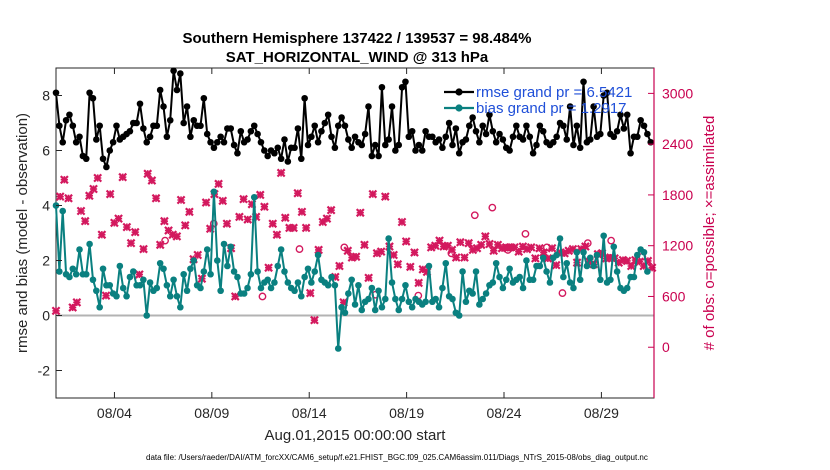  What do you see at coordinates (709, 233) in the screenshot?
I see `y-axis-right-label: # of obs: o=possible; ×=assimilated` at bounding box center [709, 233].